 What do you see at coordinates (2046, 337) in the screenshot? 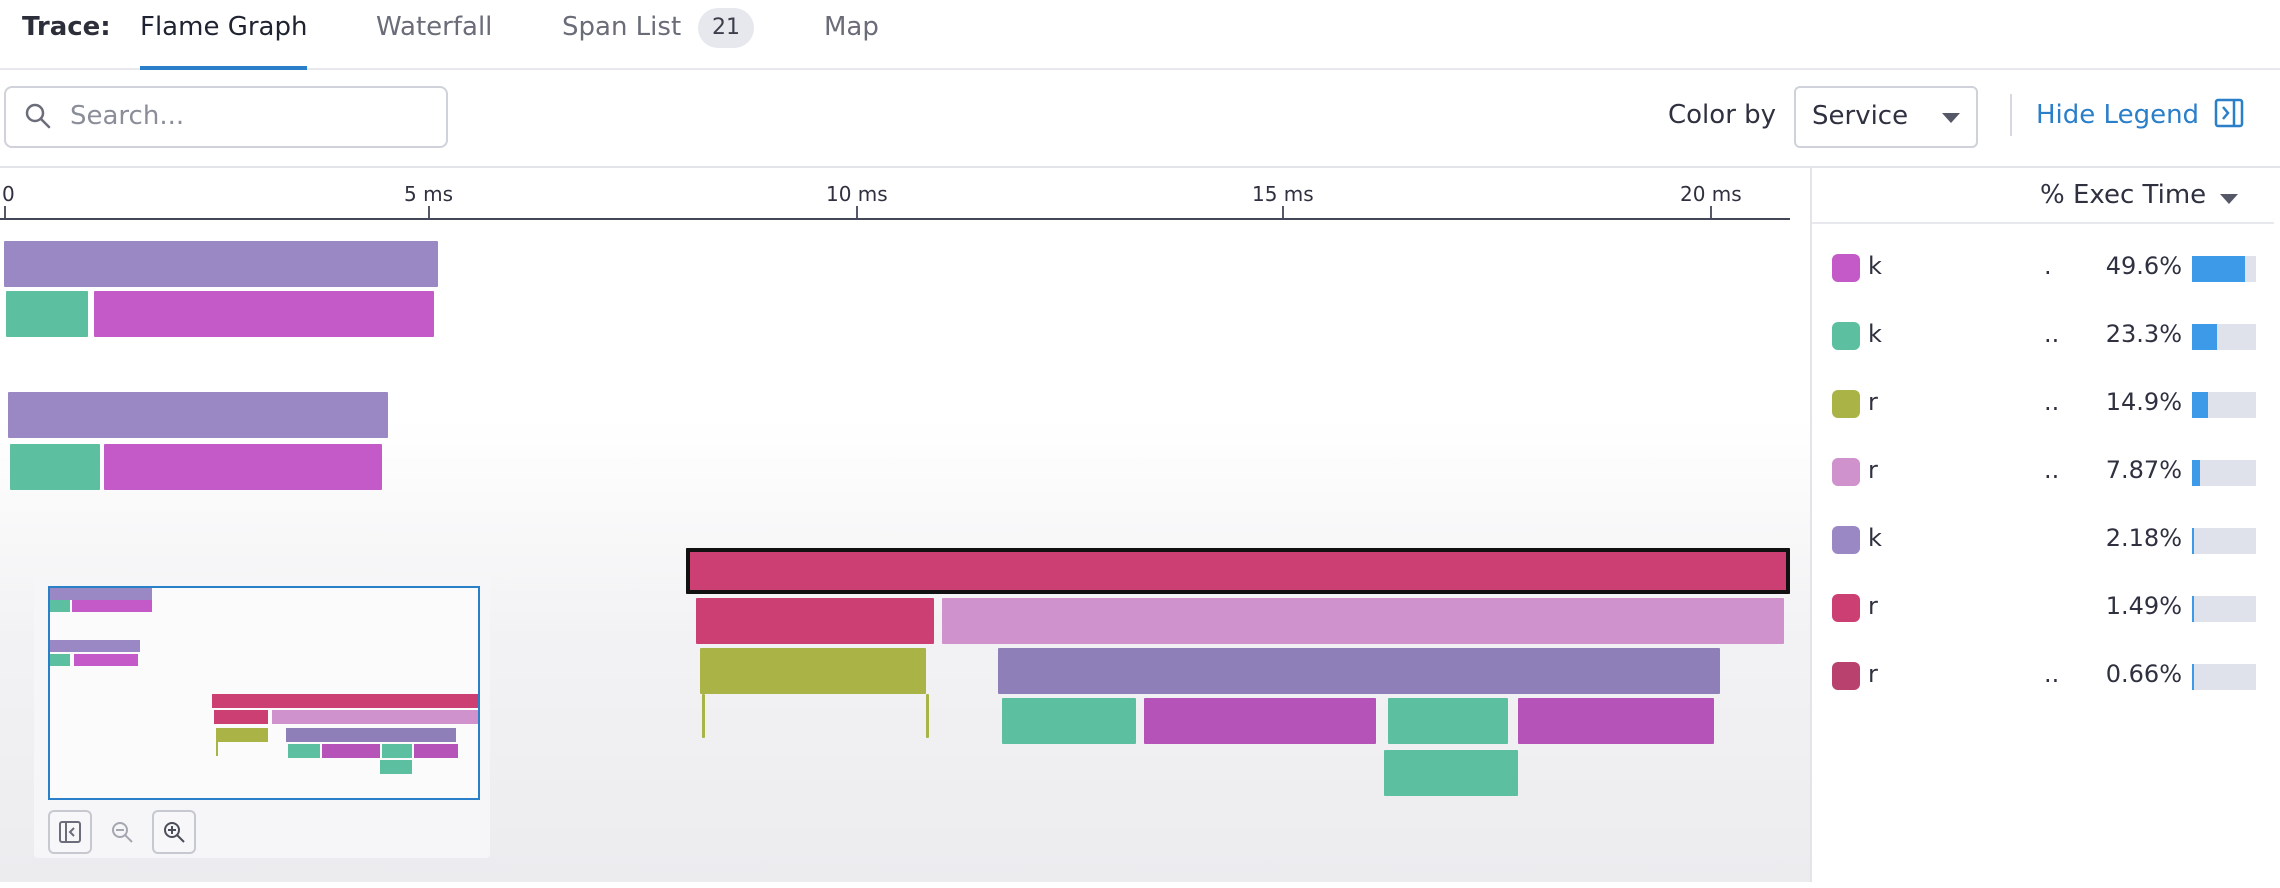
I see `legend-row: k .. 23.3%` at bounding box center [2046, 337].